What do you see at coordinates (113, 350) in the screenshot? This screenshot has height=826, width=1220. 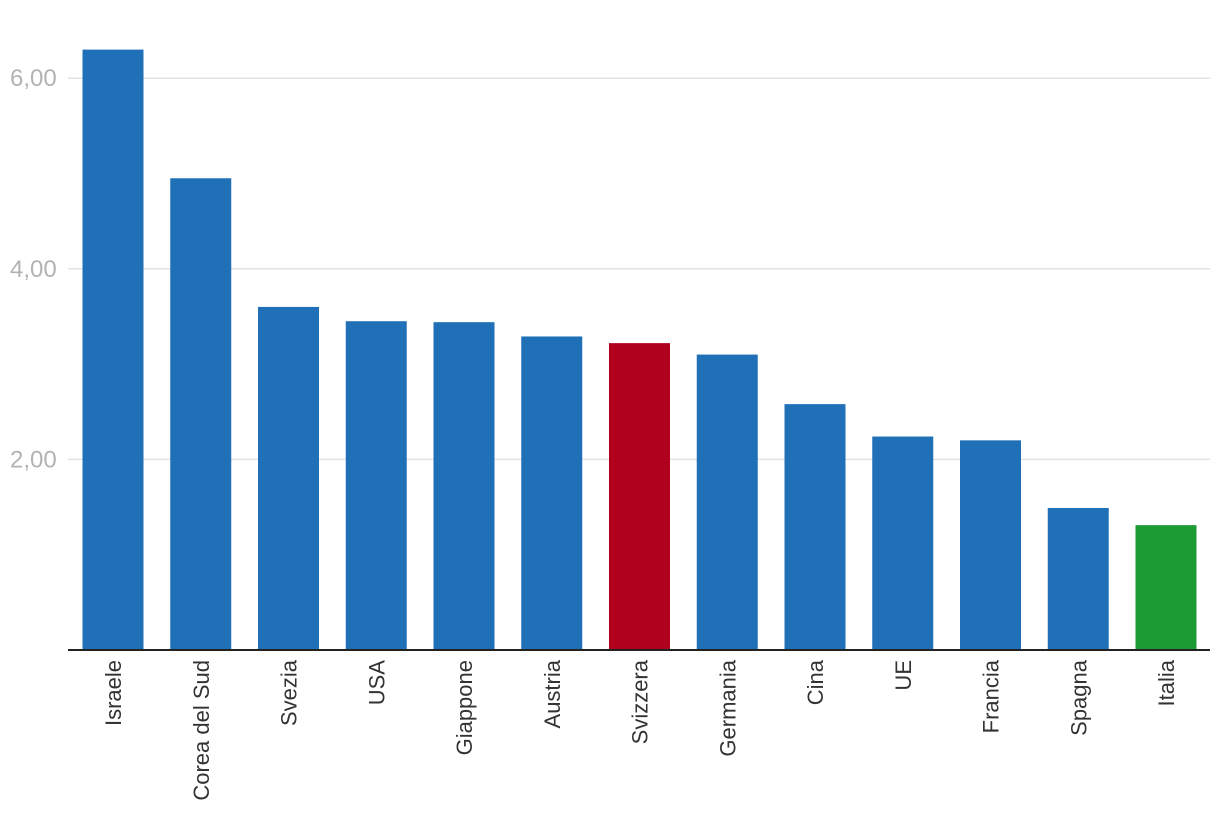 I see `bar-israele` at bounding box center [113, 350].